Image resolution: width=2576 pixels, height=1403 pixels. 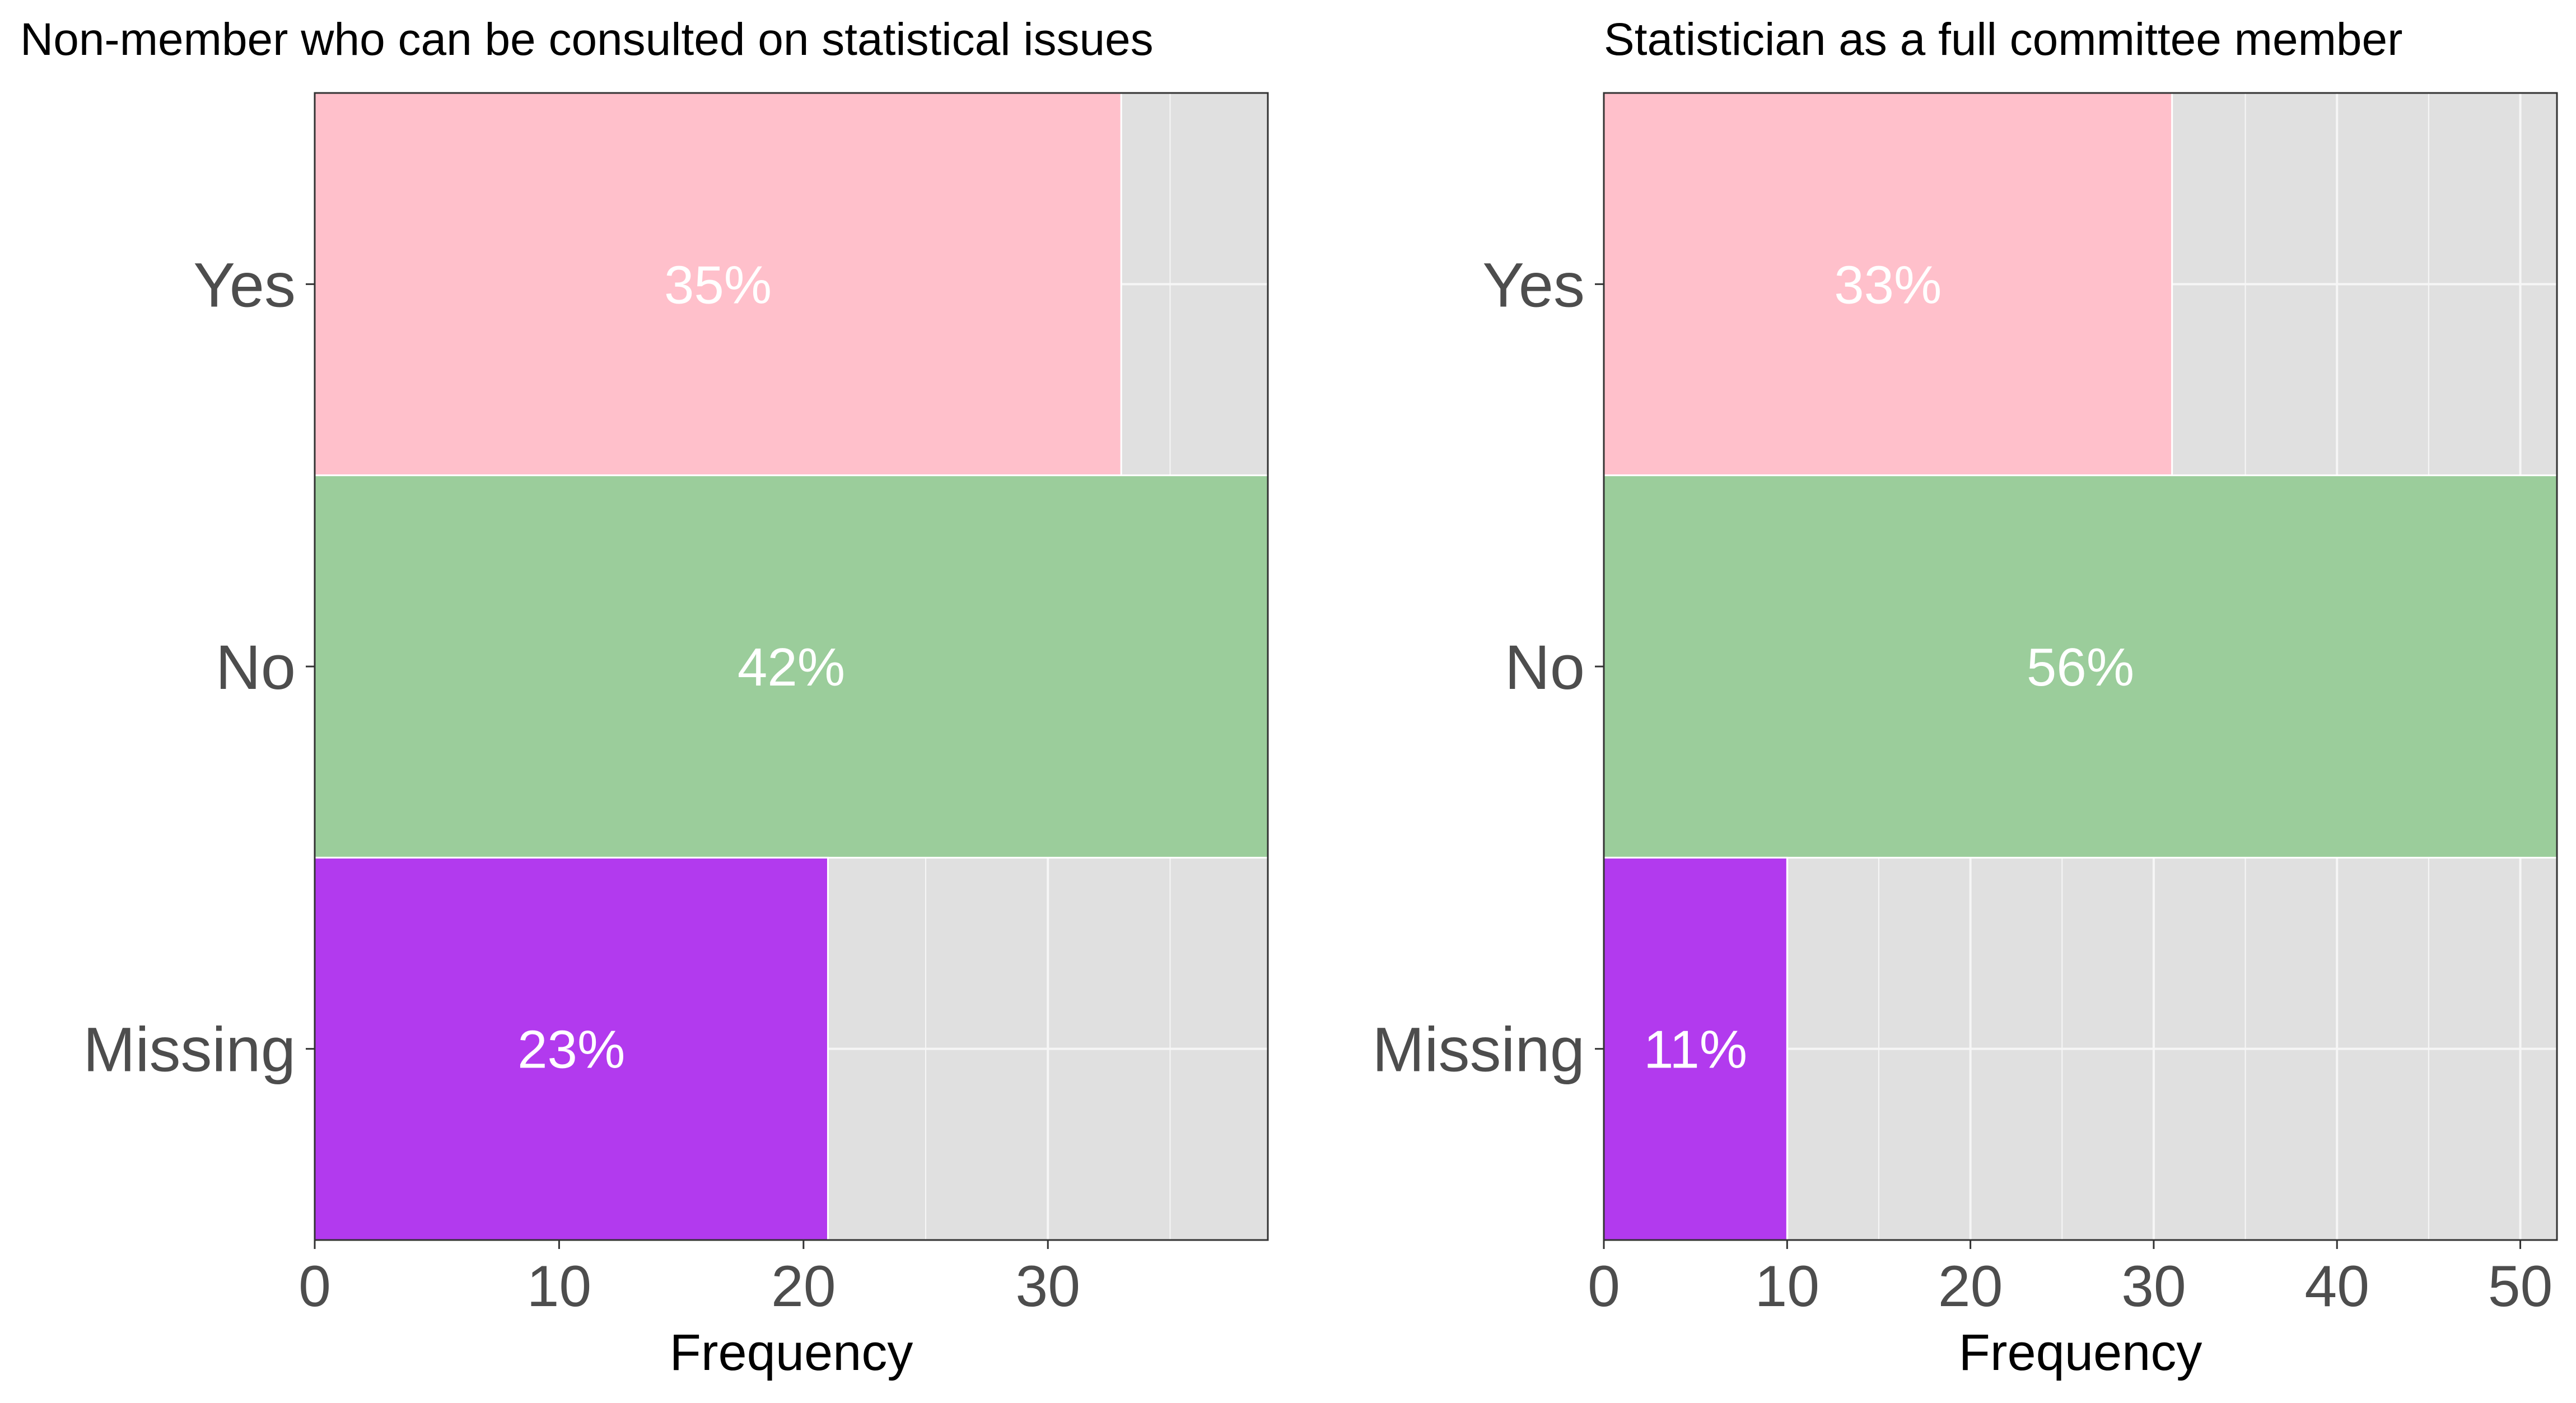 I want to click on data-label: 11%, so click(x=1696, y=1050).